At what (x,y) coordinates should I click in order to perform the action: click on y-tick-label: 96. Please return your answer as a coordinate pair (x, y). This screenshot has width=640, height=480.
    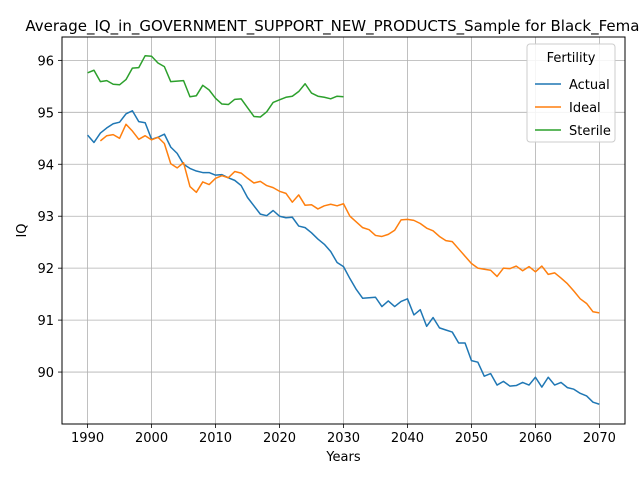
    Looking at the image, I should click on (45, 61).